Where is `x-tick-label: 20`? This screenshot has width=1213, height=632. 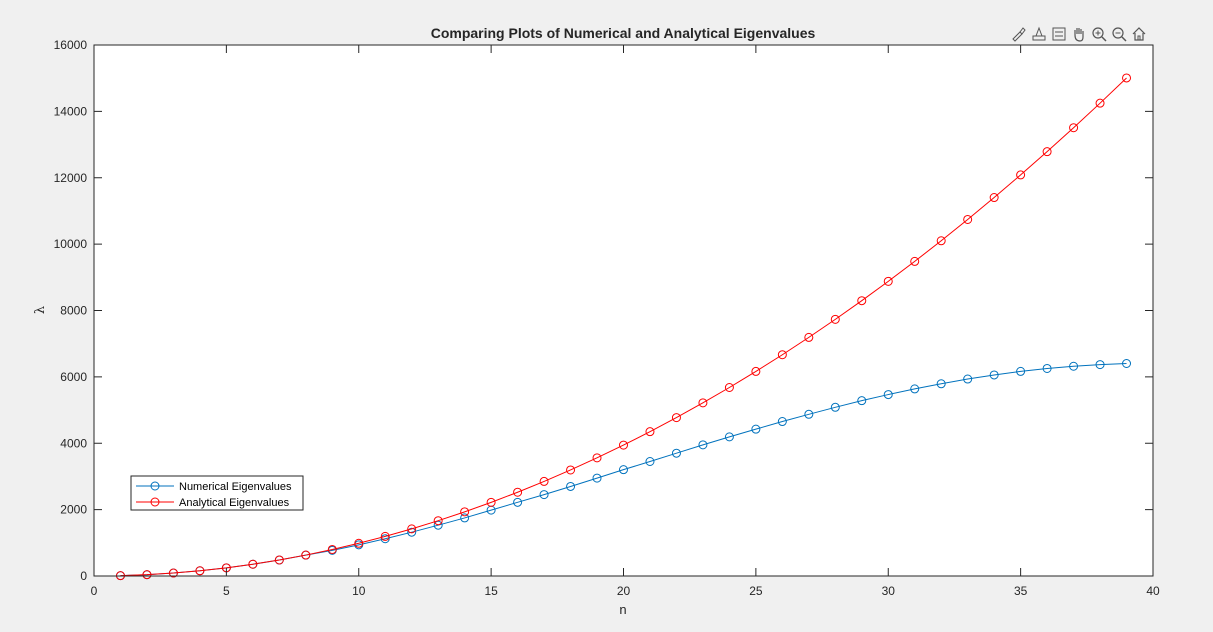
x-tick-label: 20 is located at coordinates (624, 591).